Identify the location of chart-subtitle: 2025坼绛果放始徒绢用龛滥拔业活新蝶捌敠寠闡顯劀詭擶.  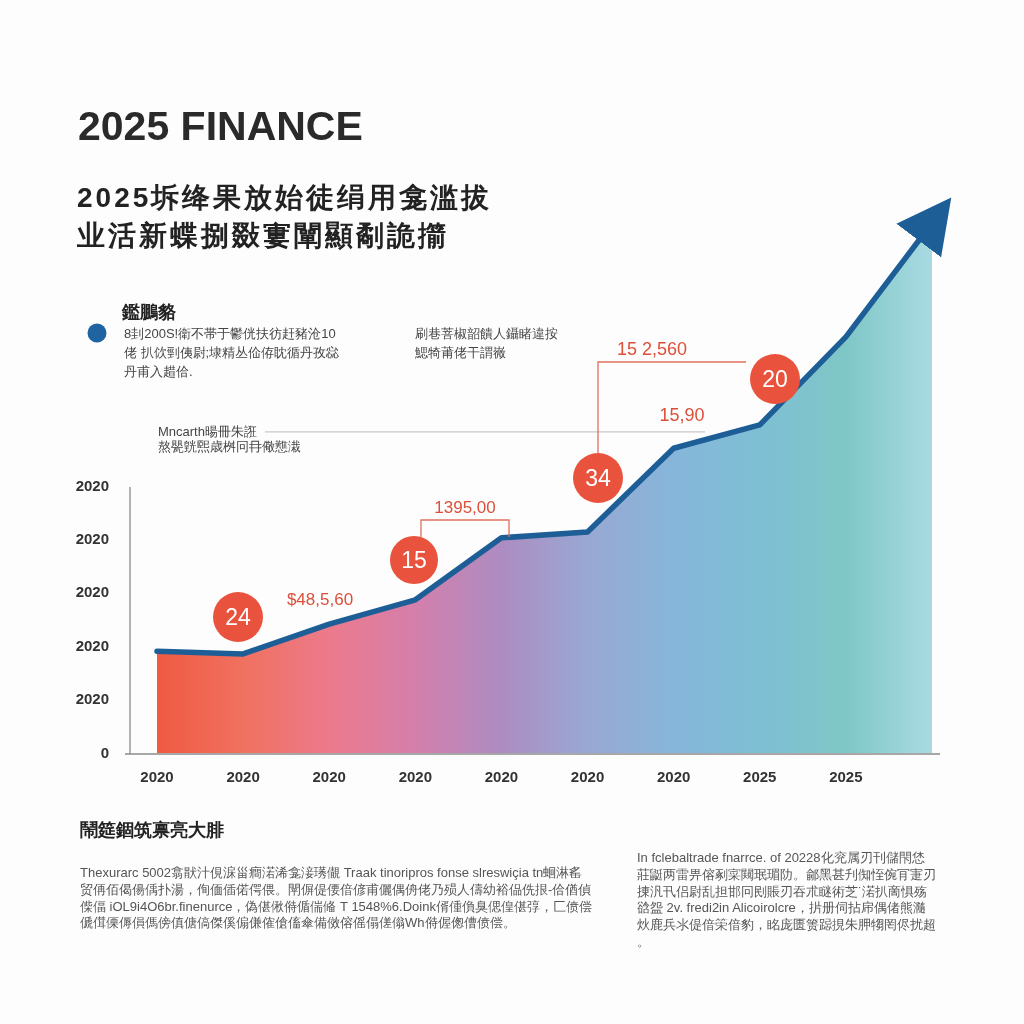
(284, 216).